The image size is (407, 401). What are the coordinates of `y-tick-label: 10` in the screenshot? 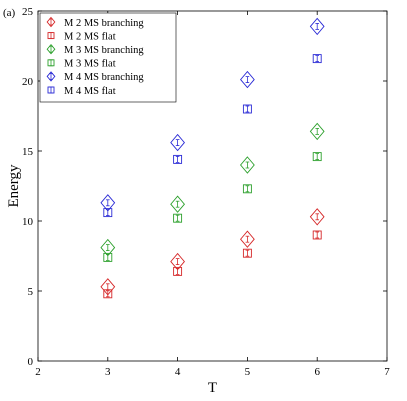 It's located at (28, 222).